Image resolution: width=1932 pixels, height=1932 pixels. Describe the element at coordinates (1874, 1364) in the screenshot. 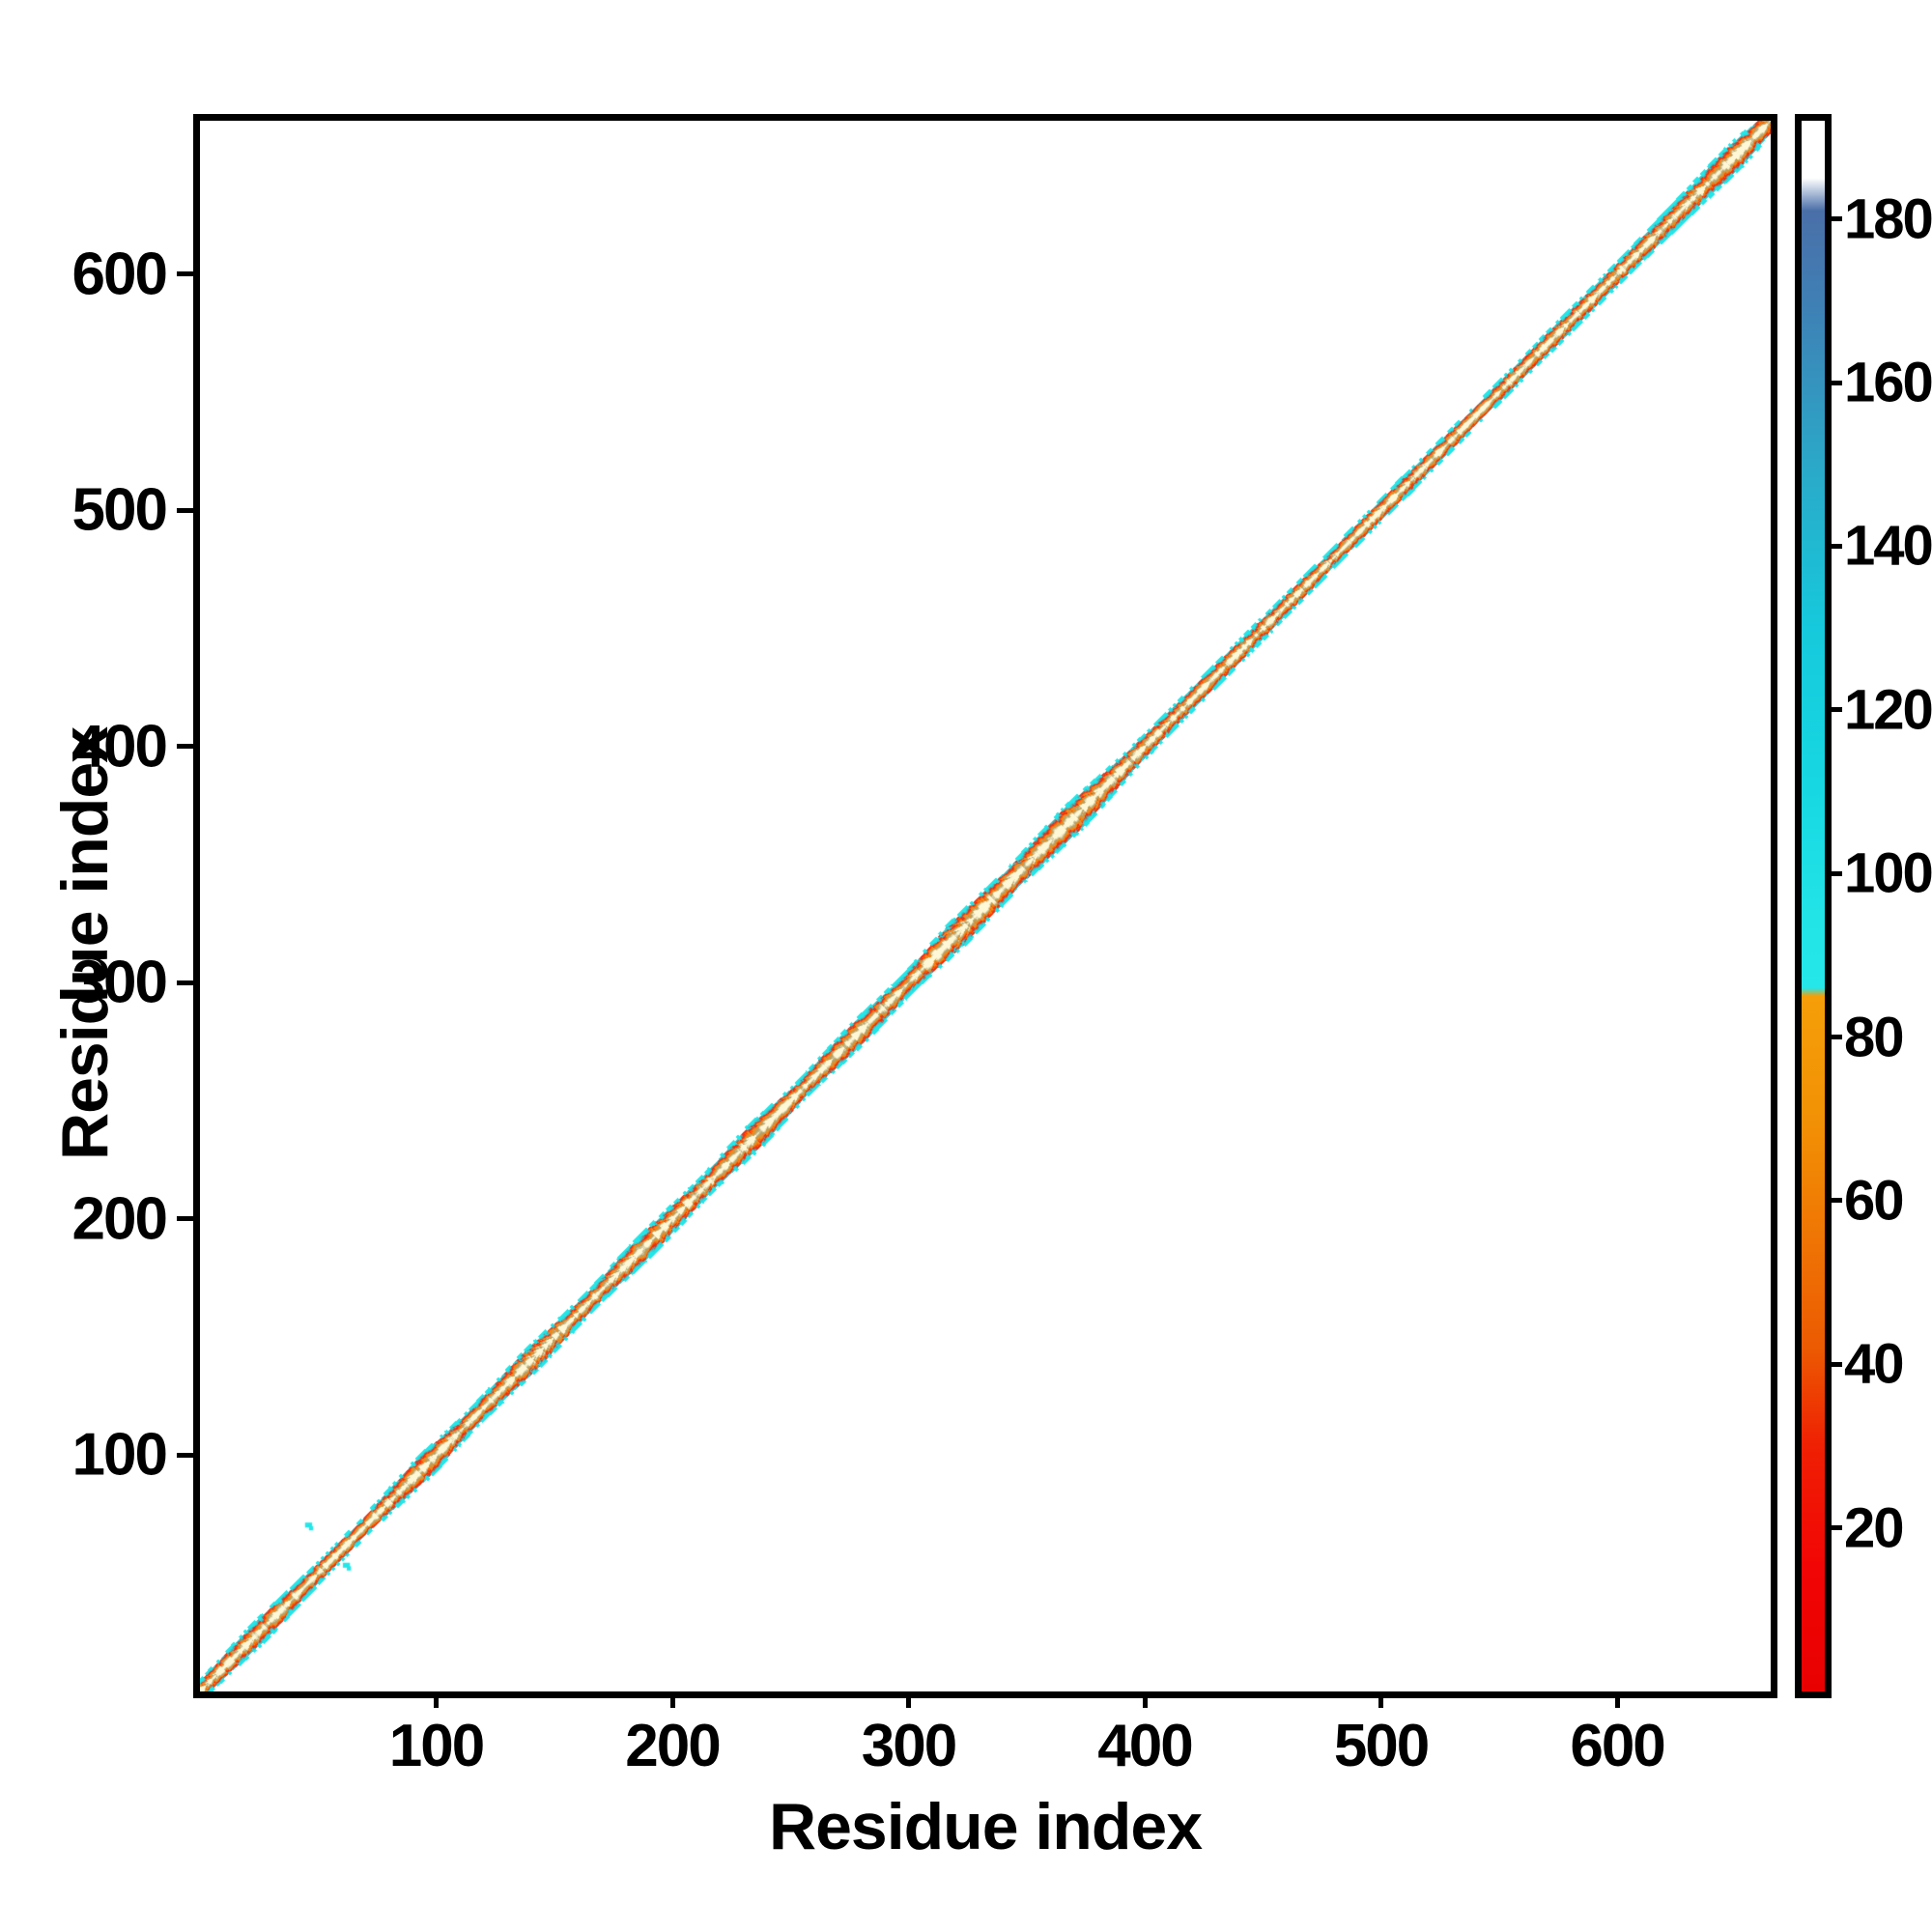

I see `colorbar-tick-label-40: 40` at that location.